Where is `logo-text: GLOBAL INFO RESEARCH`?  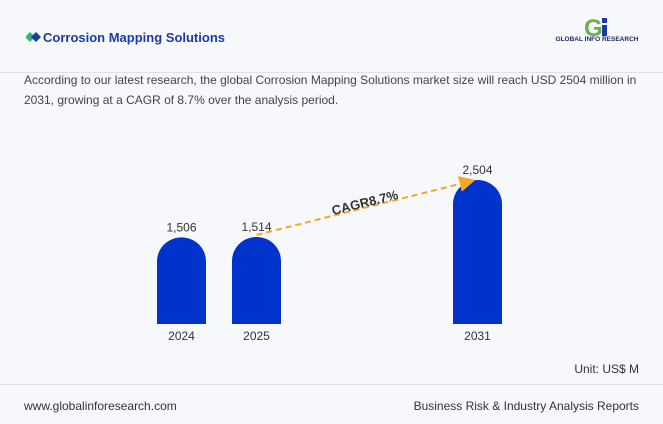
logo-text: GLOBAL INFO RESEARCH is located at coordinates (597, 39).